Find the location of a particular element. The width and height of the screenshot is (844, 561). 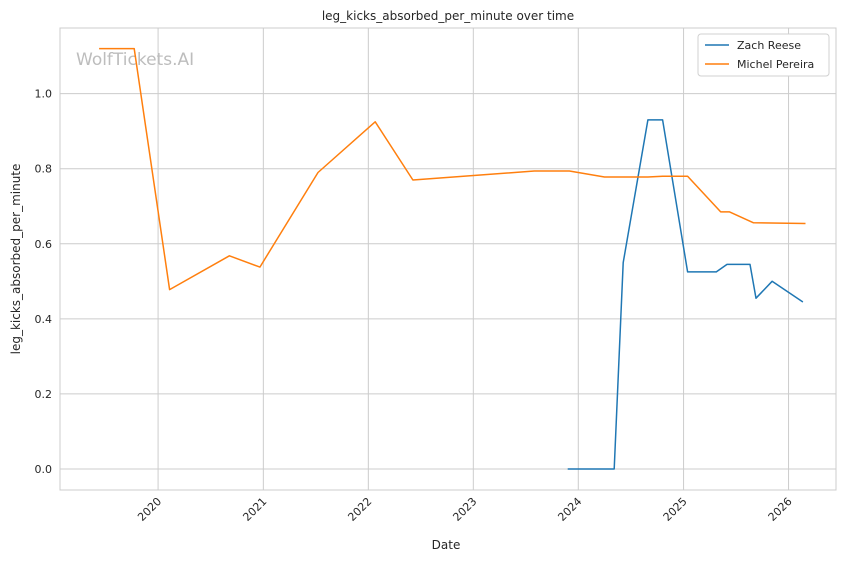

y-tick-labels: 0.0 0.2 0.4 0.6 0.8 1.0 is located at coordinates (44, 282).